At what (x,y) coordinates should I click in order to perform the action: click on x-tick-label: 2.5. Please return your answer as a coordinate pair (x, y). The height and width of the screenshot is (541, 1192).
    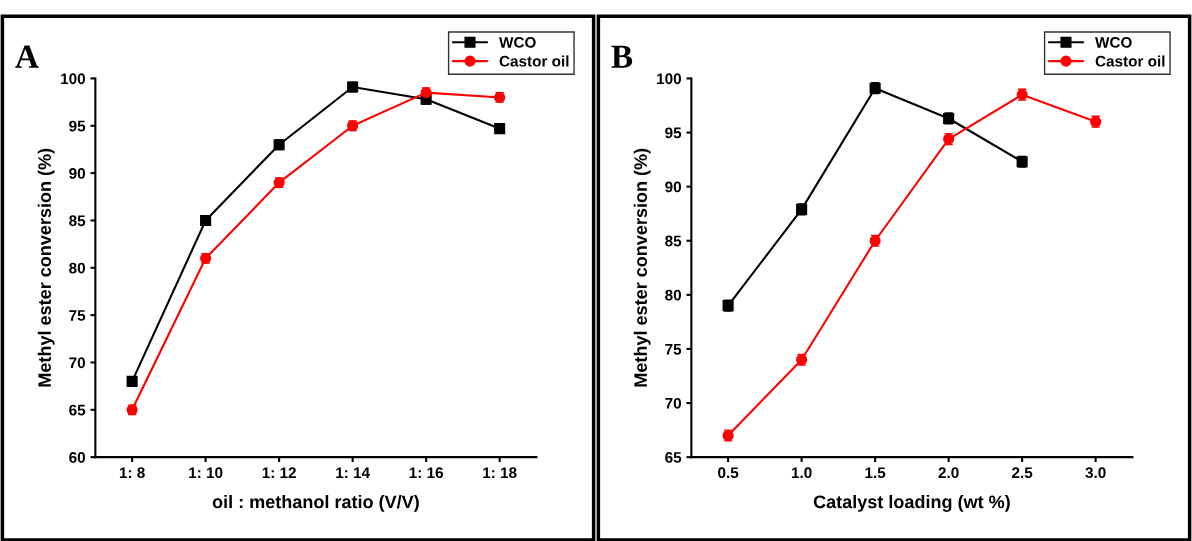
    Looking at the image, I should click on (1022, 473).